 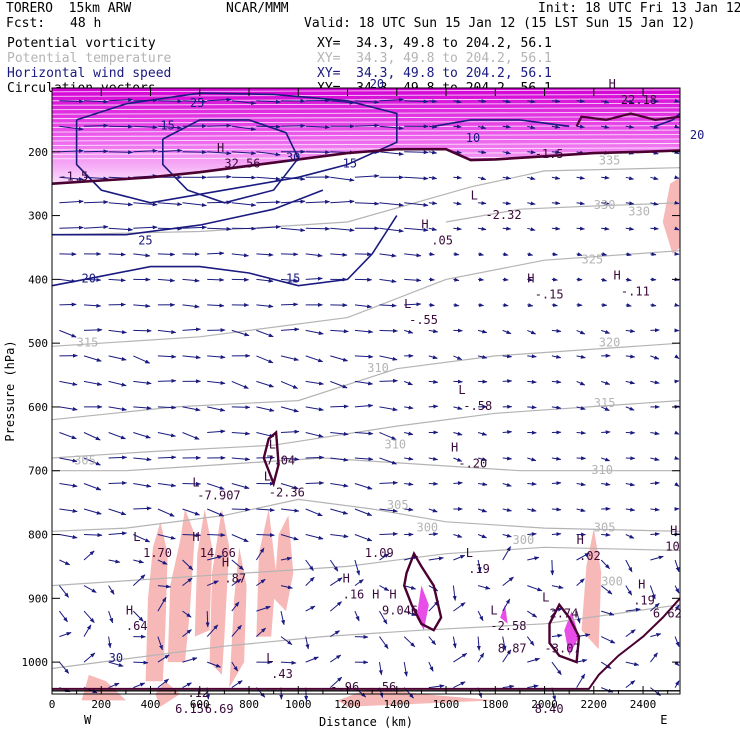 What do you see at coordinates (38, 343) in the screenshot?
I see `y-tick-label: 500` at bounding box center [38, 343].